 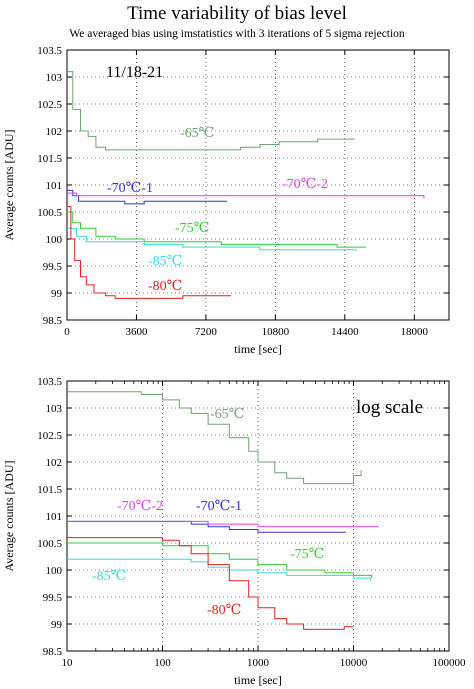 I want to click on x-tick-label: 10000, so click(x=354, y=663).